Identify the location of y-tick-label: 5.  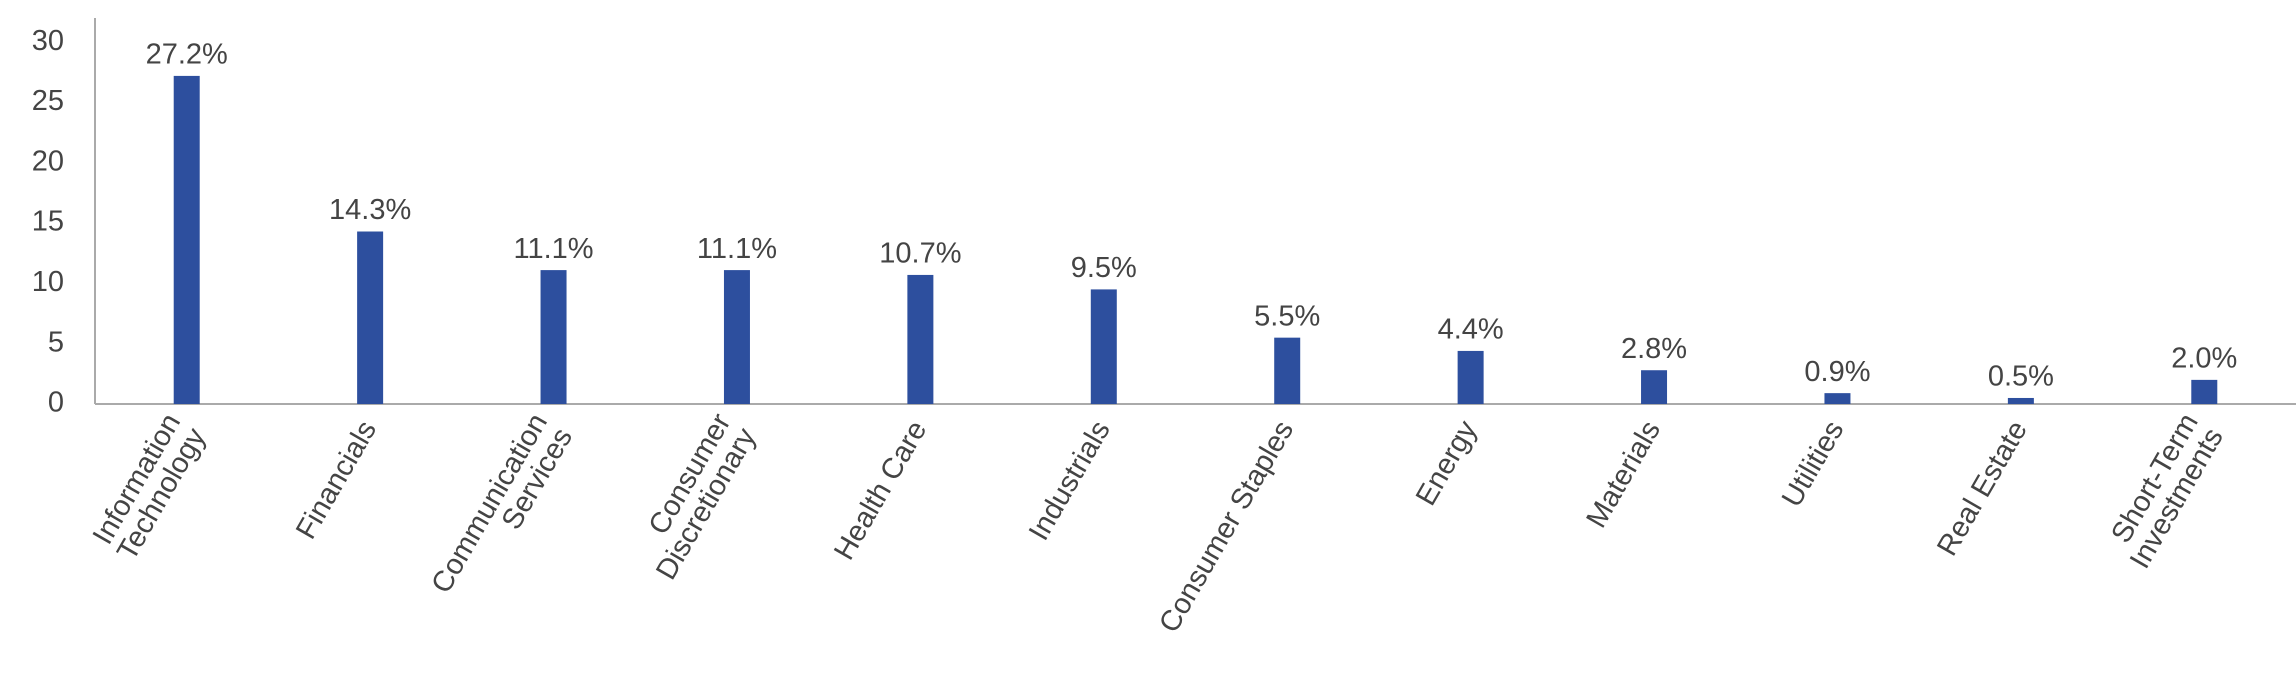
(56, 342).